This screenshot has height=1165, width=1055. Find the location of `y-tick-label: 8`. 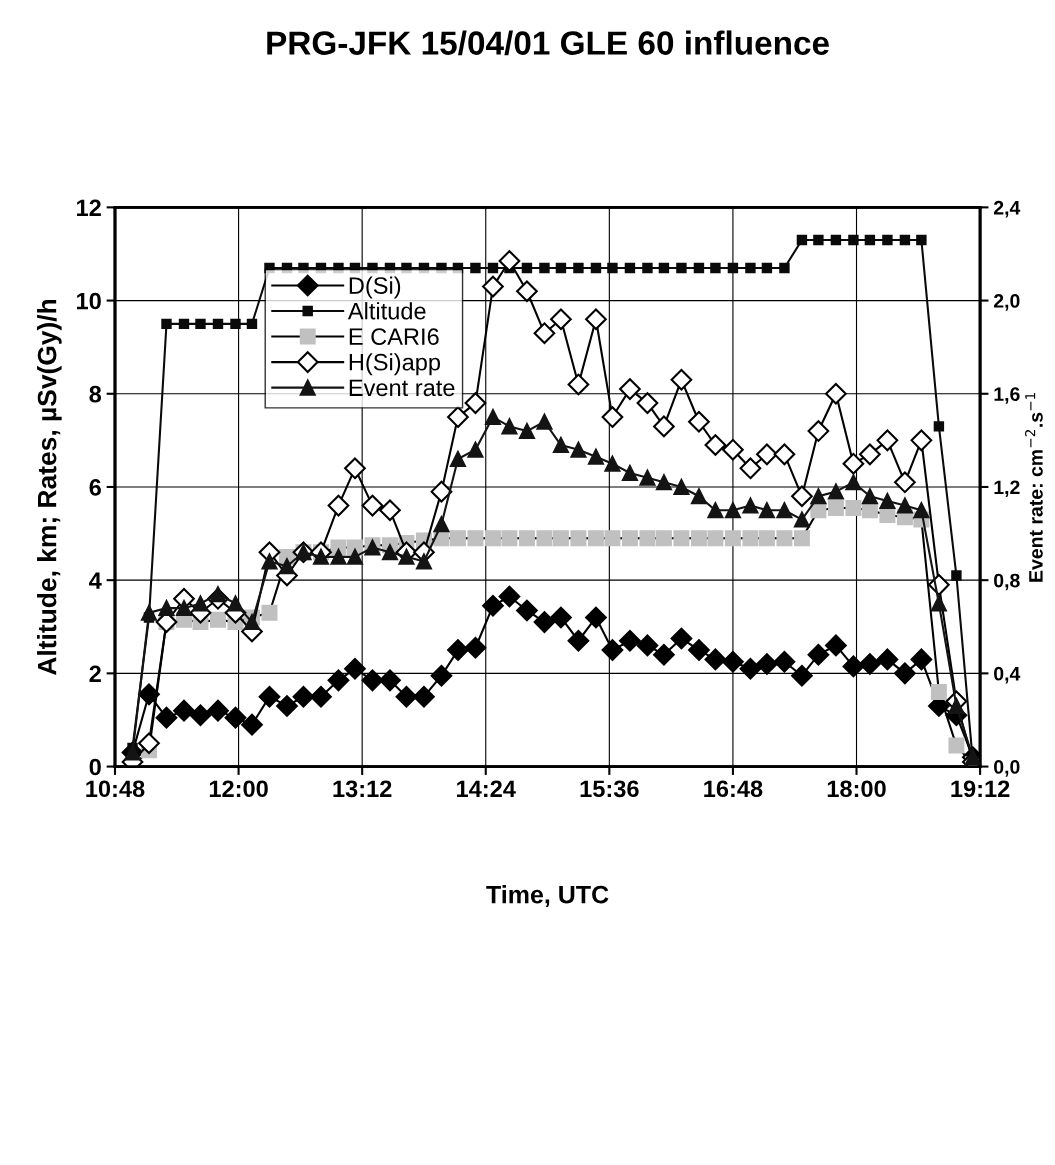

y-tick-label: 8 is located at coordinates (95, 394).